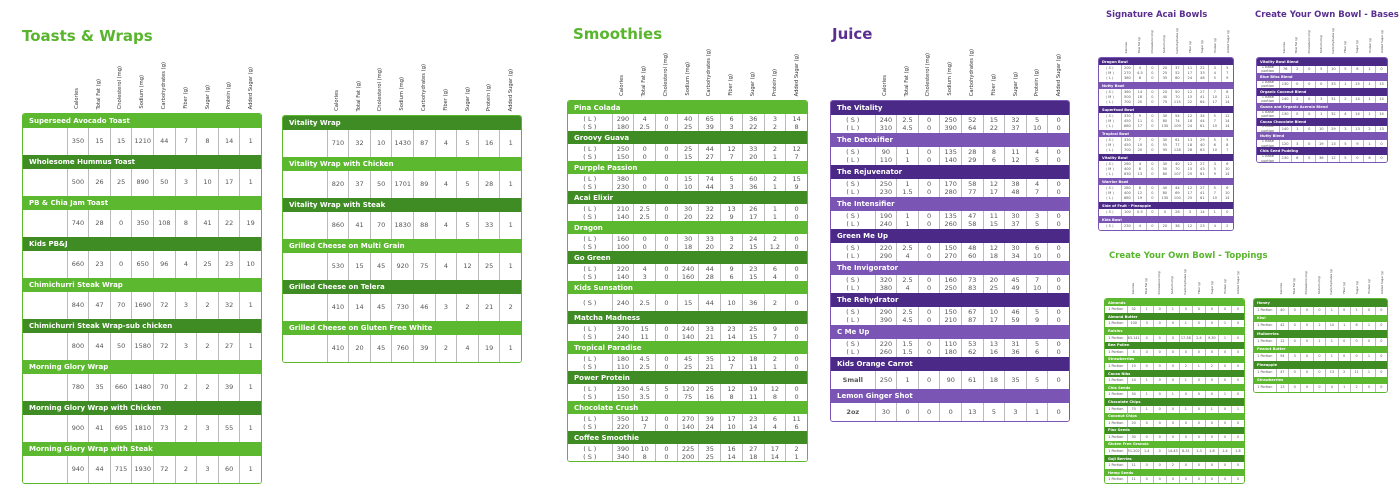  What do you see at coordinates (489, 97) in the screenshot?
I see `column-header-label: Protein (g)` at bounding box center [489, 97].